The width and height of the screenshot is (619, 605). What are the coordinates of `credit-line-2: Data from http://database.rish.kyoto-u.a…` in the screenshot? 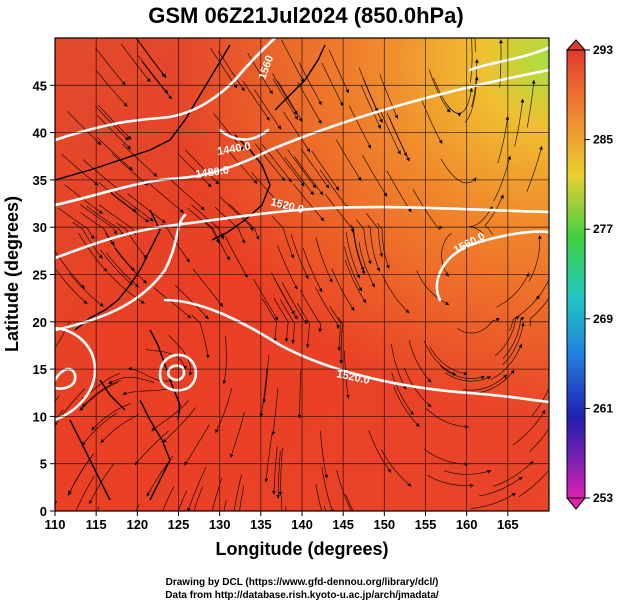 It's located at (302, 595).